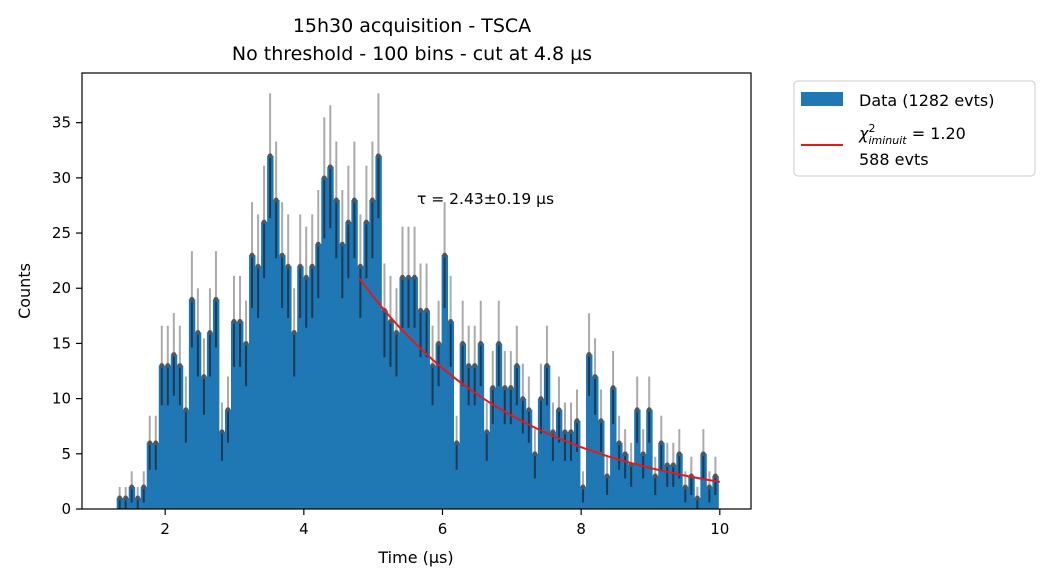 This screenshot has width=1050, height=582. What do you see at coordinates (887, 140) in the screenshot?
I see `legend-chi-sub: iminuit` at bounding box center [887, 140].